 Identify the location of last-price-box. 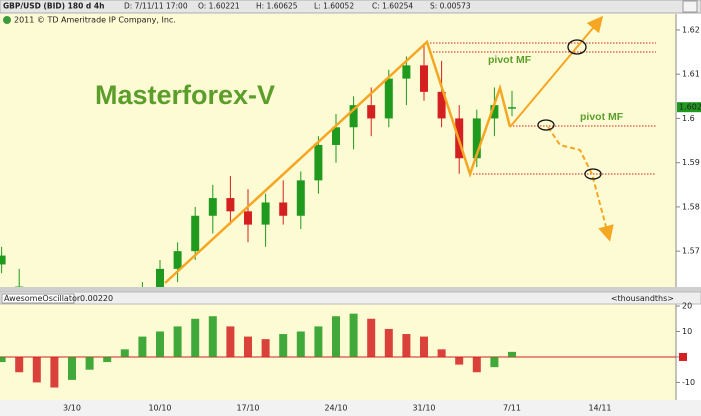
(689, 107).